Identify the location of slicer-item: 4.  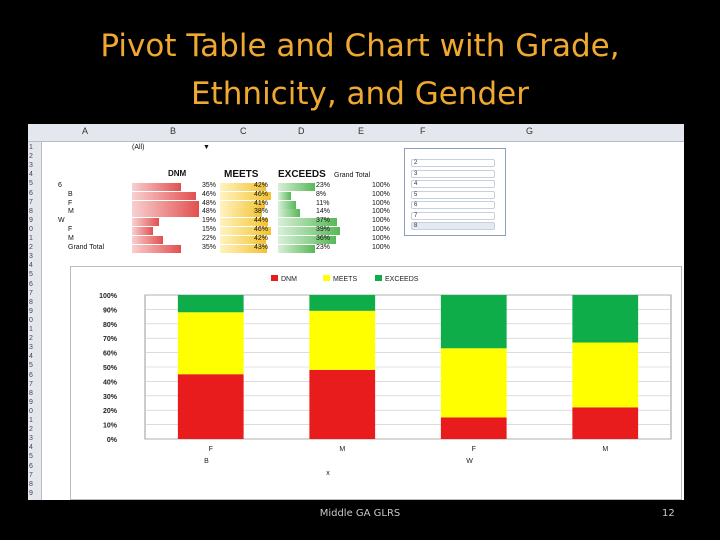
(453, 184).